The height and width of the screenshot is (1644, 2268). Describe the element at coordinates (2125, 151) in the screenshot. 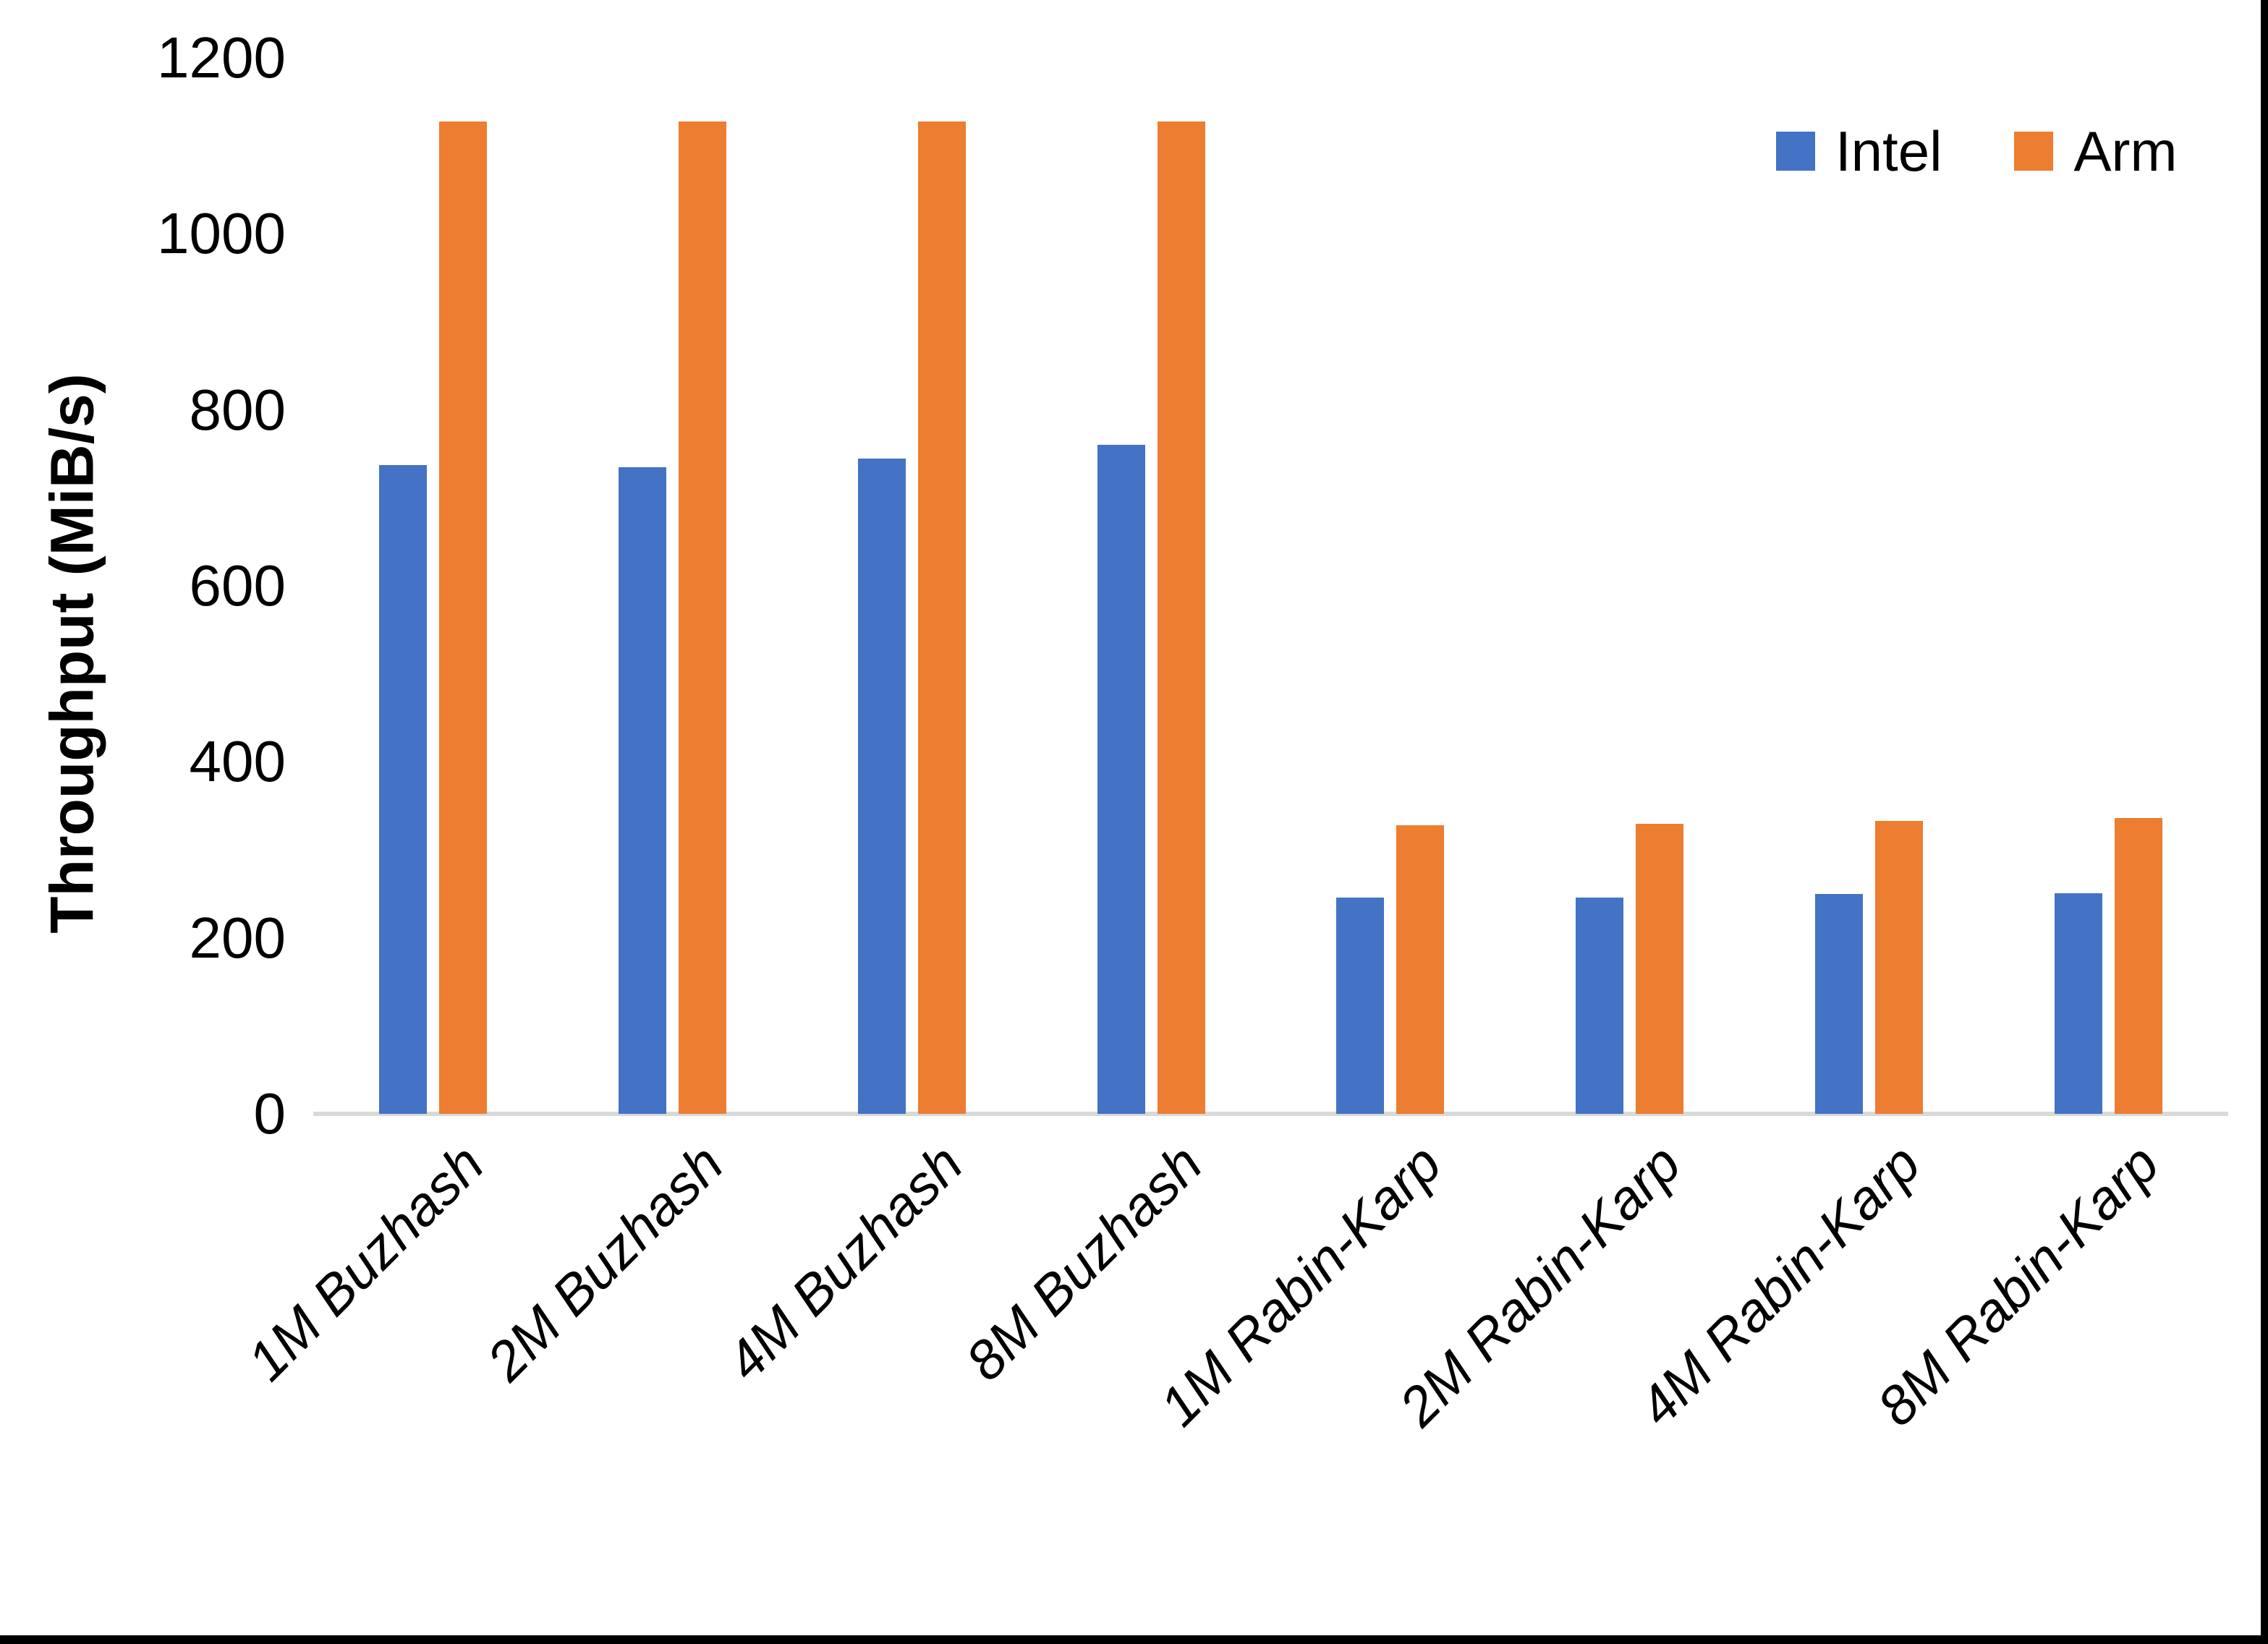

I see `legend-label-arm: Arm` at that location.